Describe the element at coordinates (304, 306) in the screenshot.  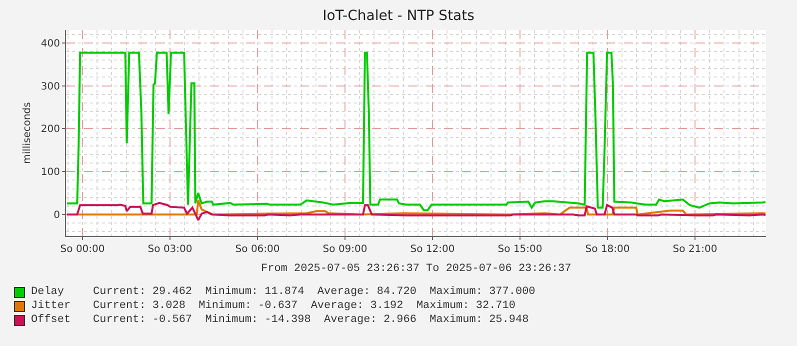
I see `text: Current: 3.028 Minimum: -0.637 Average: 3.192 Maximum: 32.710` at that location.